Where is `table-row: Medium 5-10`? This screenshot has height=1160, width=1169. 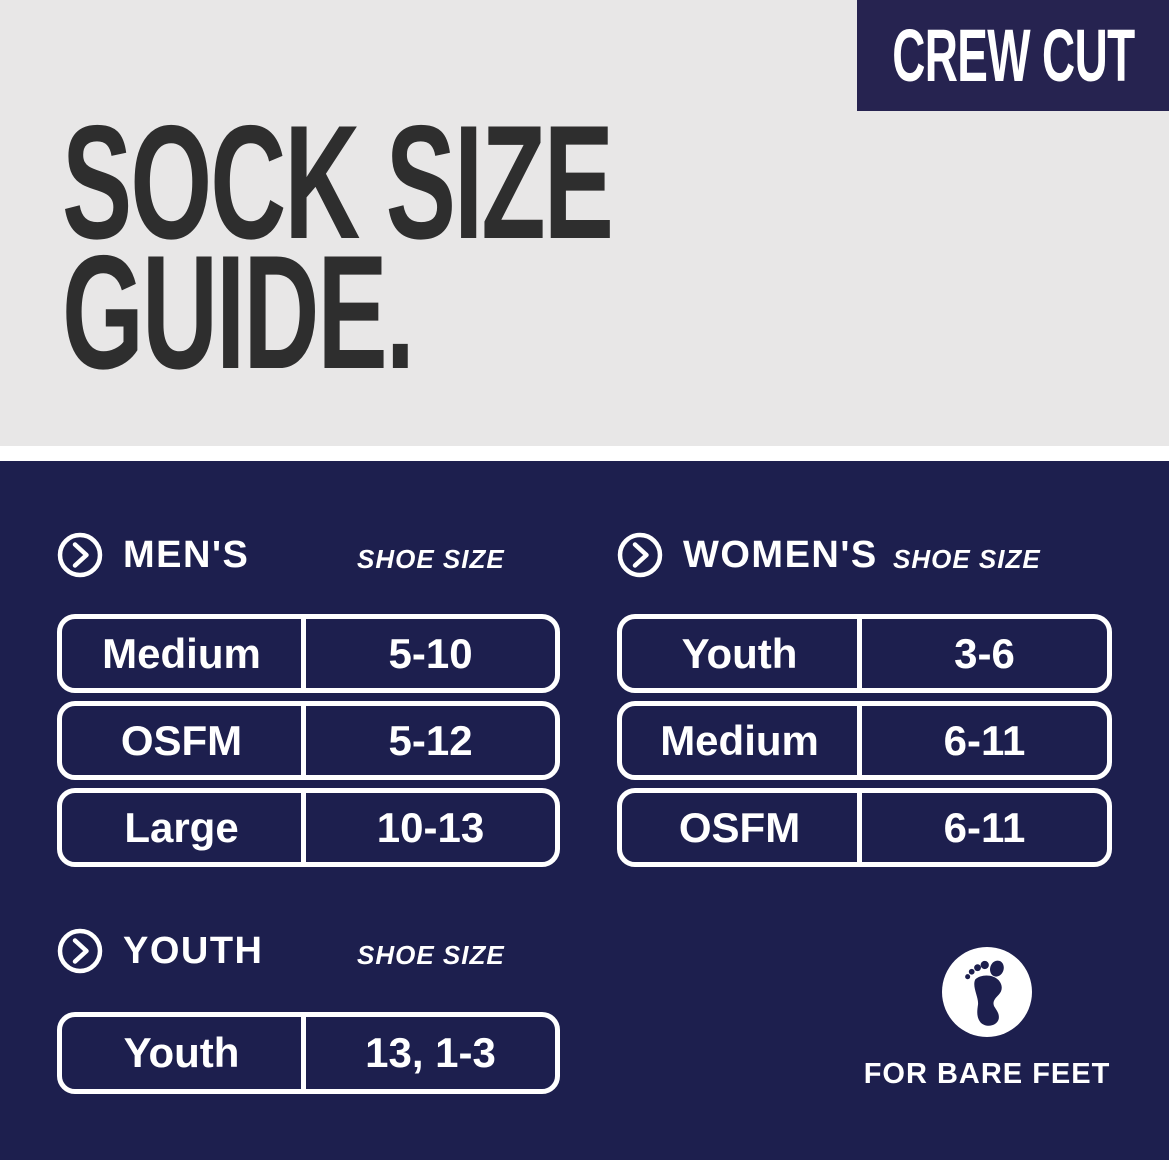 table-row: Medium 5-10 is located at coordinates (308, 653).